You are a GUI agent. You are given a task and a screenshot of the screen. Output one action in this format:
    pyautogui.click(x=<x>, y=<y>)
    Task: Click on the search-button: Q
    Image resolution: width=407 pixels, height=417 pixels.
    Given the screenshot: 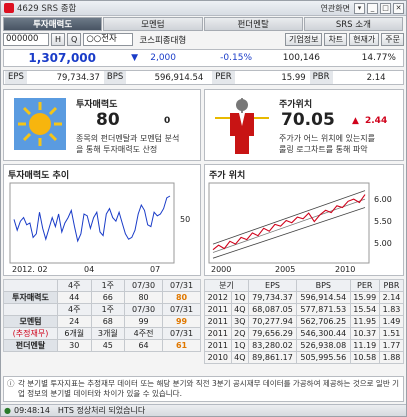 What is the action you would take?
    pyautogui.click(x=74, y=39)
    